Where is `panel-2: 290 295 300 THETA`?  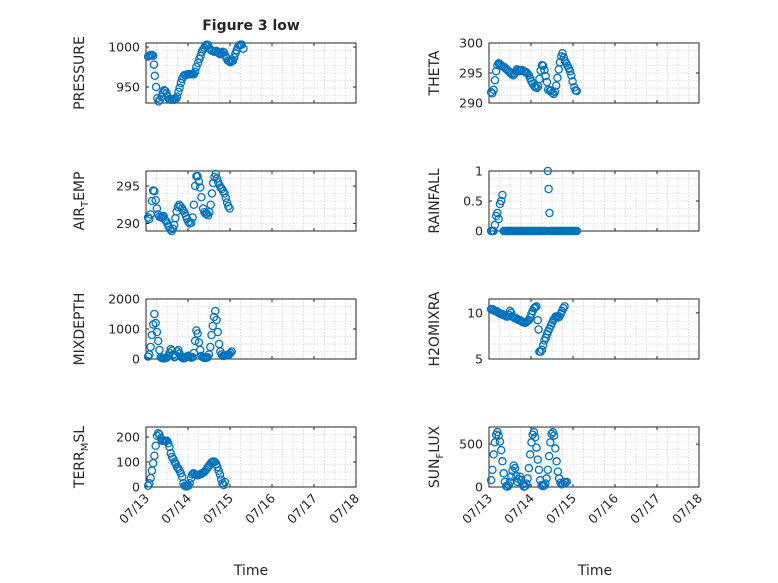
panel-2: 290 295 300 THETA is located at coordinates (563, 73).